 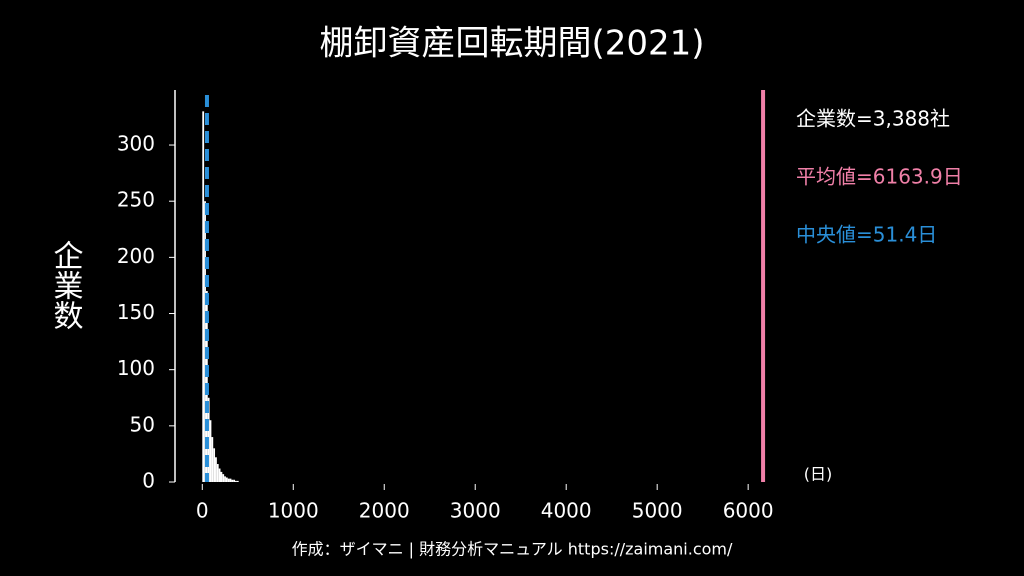 I want to click on x-tick-label: 1000, so click(x=293, y=511).